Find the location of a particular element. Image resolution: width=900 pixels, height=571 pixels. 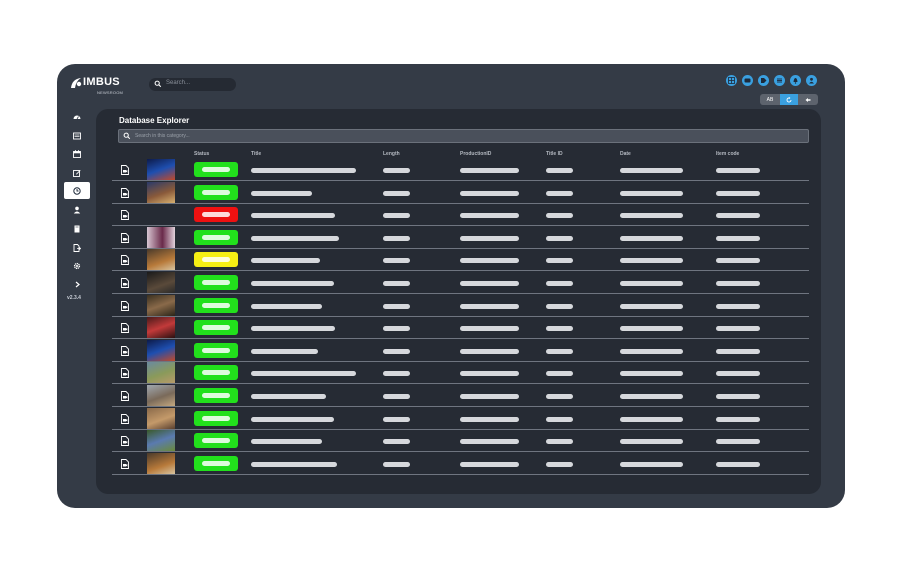

sidebar-item-settings is located at coordinates (77, 265).